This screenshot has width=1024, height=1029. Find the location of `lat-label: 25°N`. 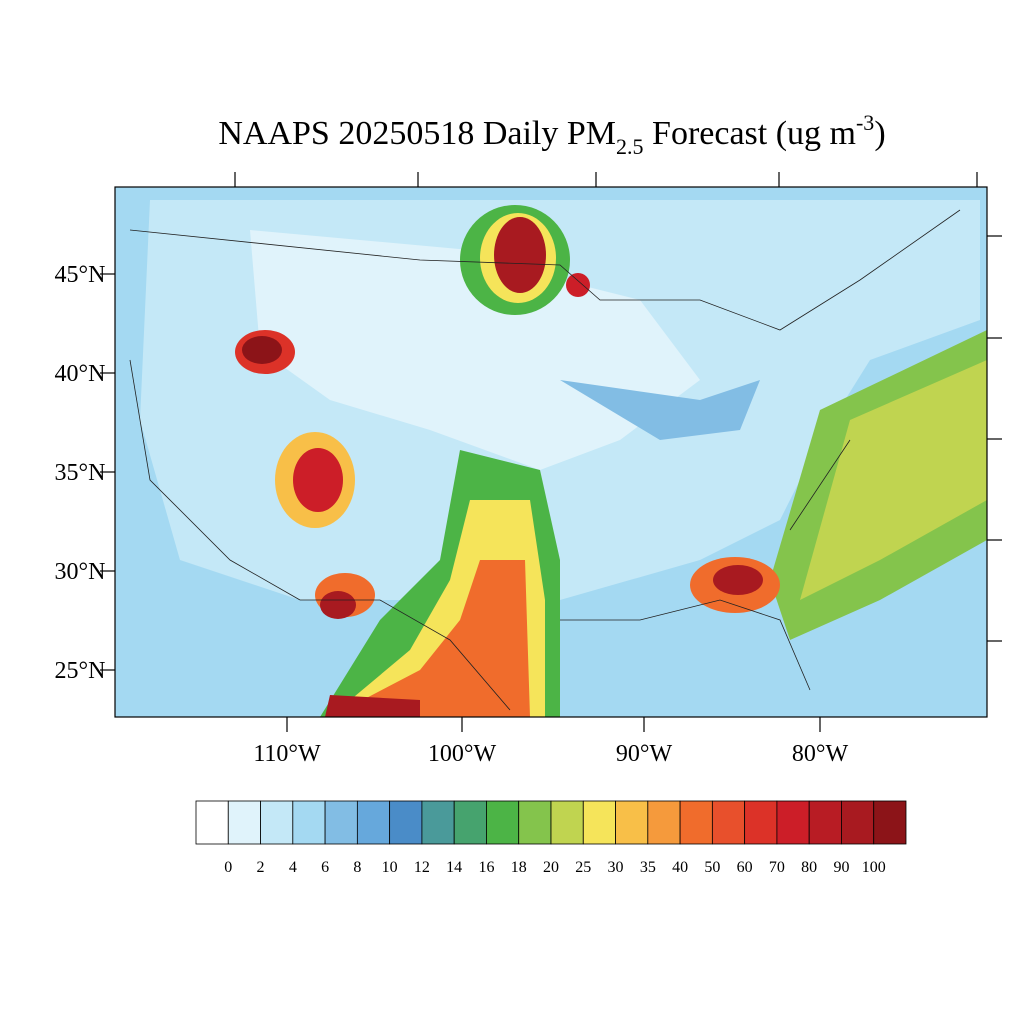

lat-label: 25°N is located at coordinates (80, 671).